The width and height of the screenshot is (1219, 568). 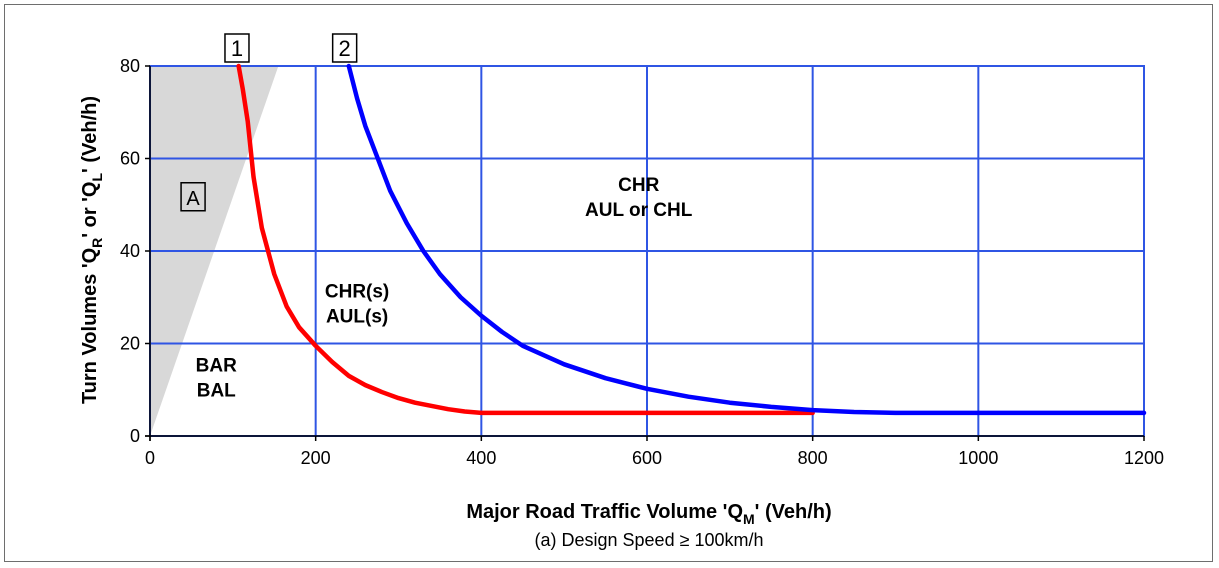 What do you see at coordinates (150, 458) in the screenshot?
I see `x-tick-label: 0` at bounding box center [150, 458].